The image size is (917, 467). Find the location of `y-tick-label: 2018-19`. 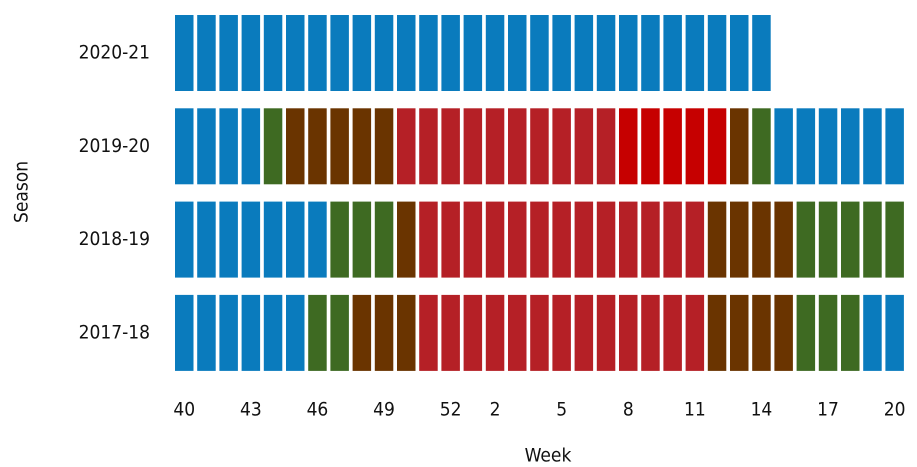

y-tick-label: 2018-19 is located at coordinates (114, 239).